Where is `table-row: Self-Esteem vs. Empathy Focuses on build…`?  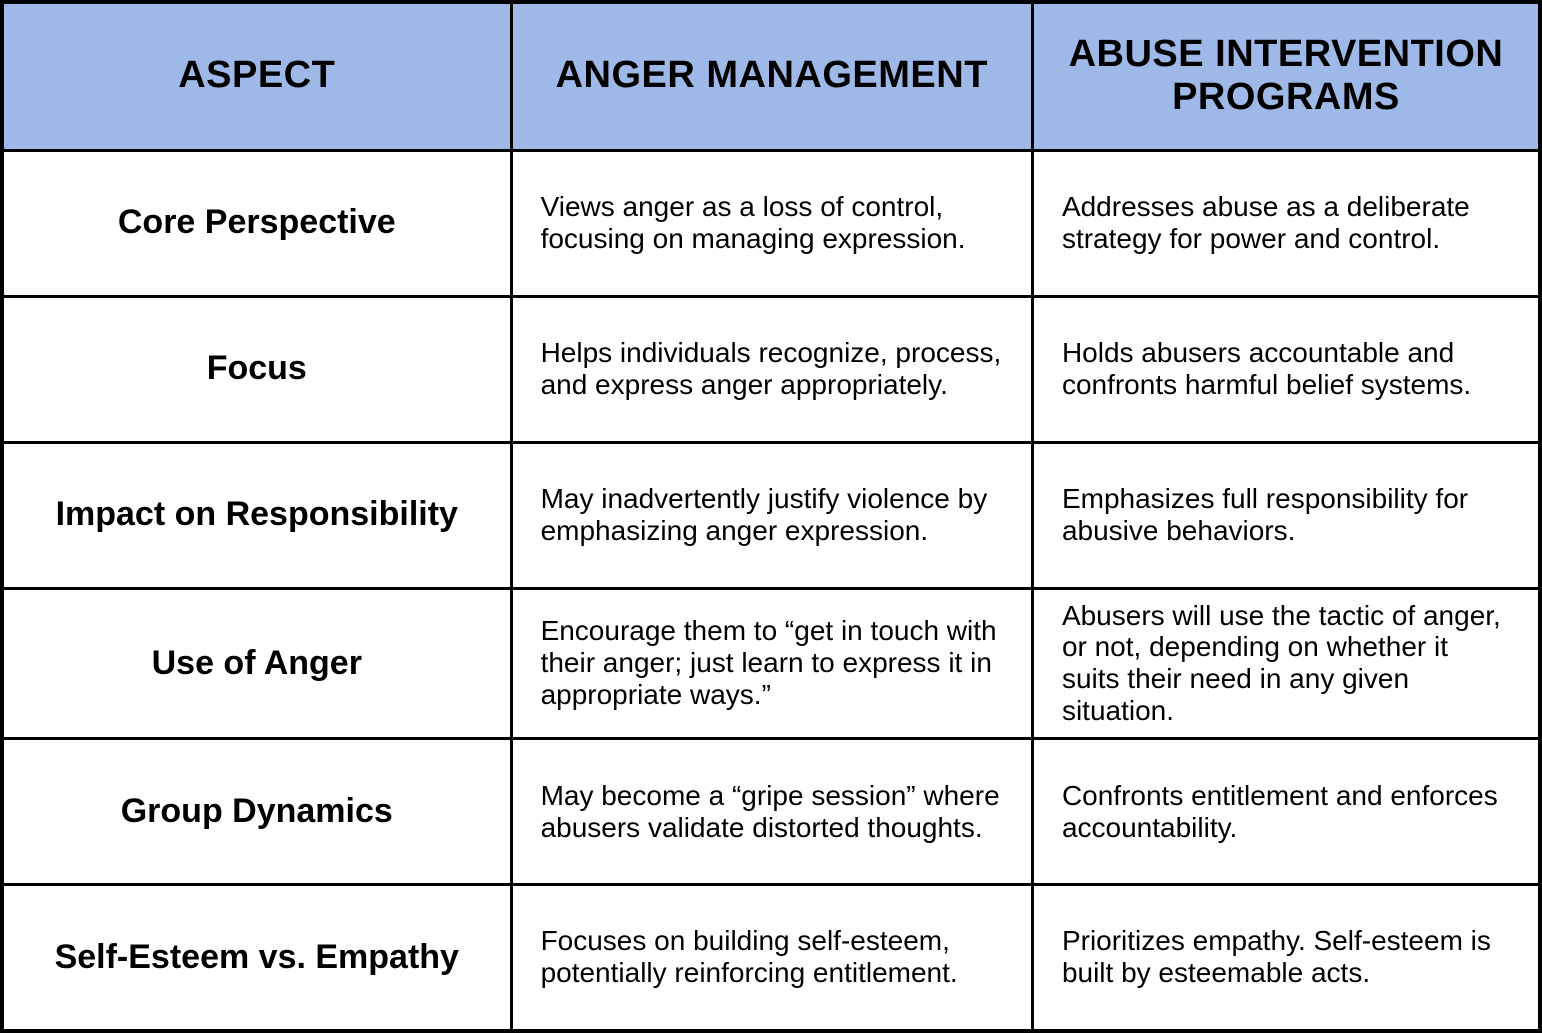
table-row: Self-Esteem vs. Empathy Focuses on build… is located at coordinates (771, 958).